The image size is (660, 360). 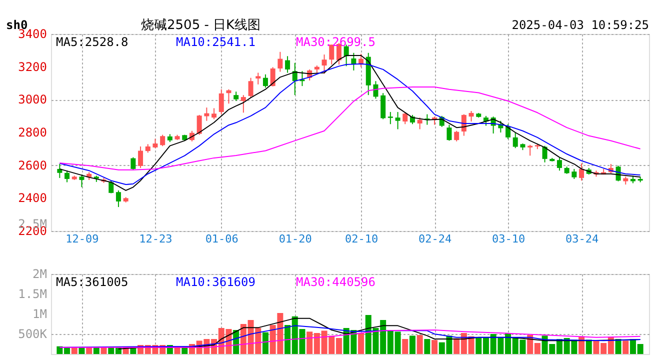 I want to click on x-tick-label: 01-06, so click(x=221, y=239).